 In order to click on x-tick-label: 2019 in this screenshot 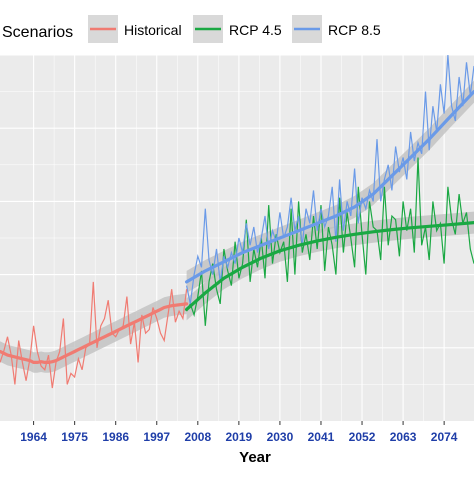, I will do `click(239, 437)`.